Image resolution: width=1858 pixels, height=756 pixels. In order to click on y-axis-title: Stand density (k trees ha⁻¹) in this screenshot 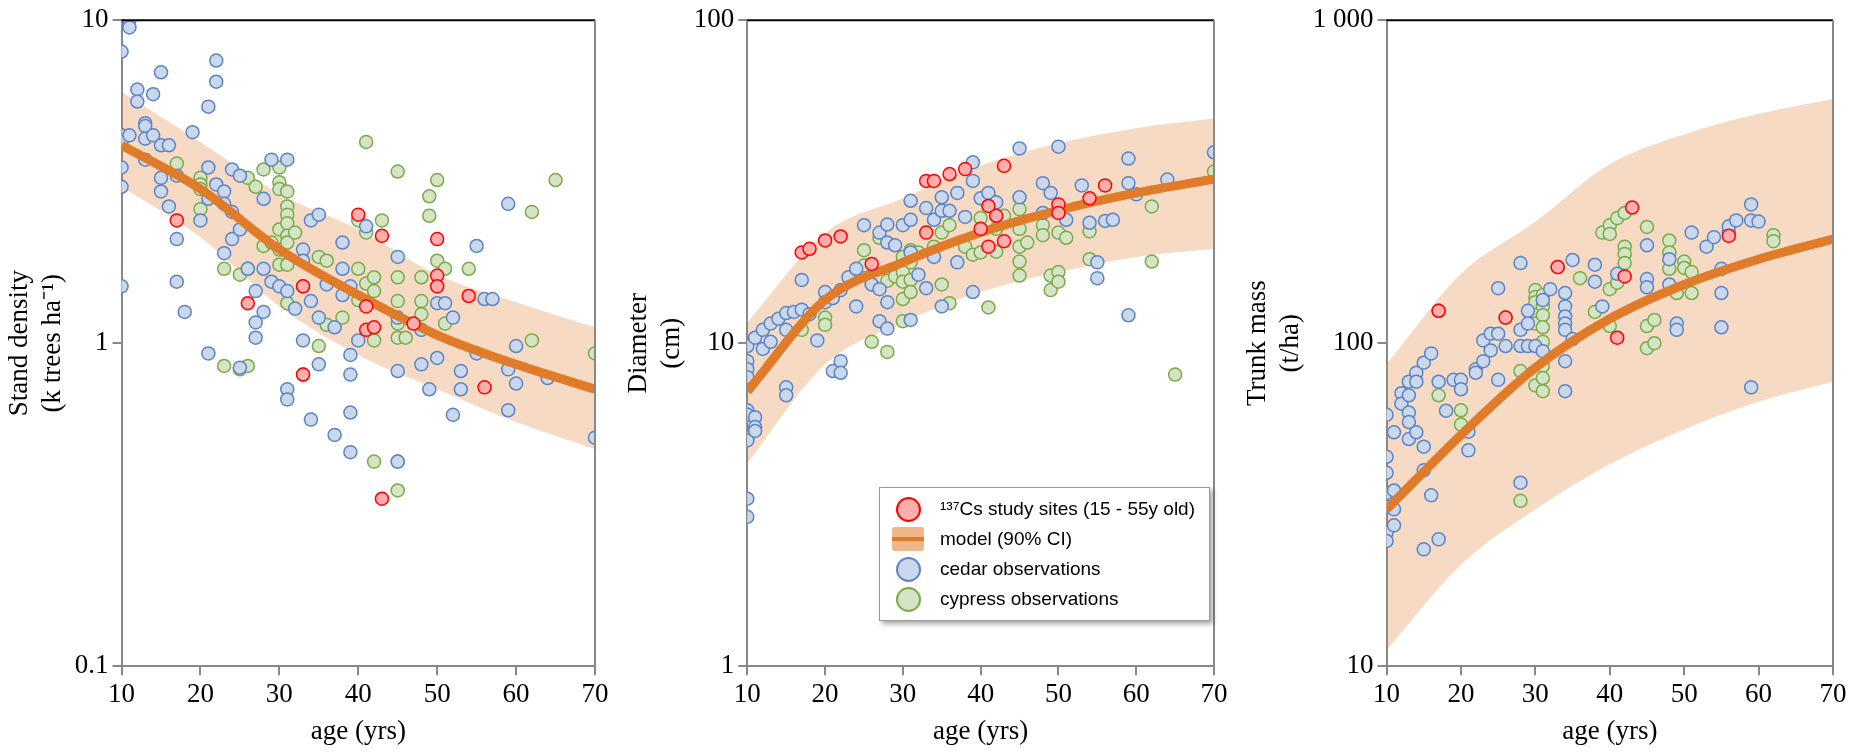, I will do `click(34, 343)`.